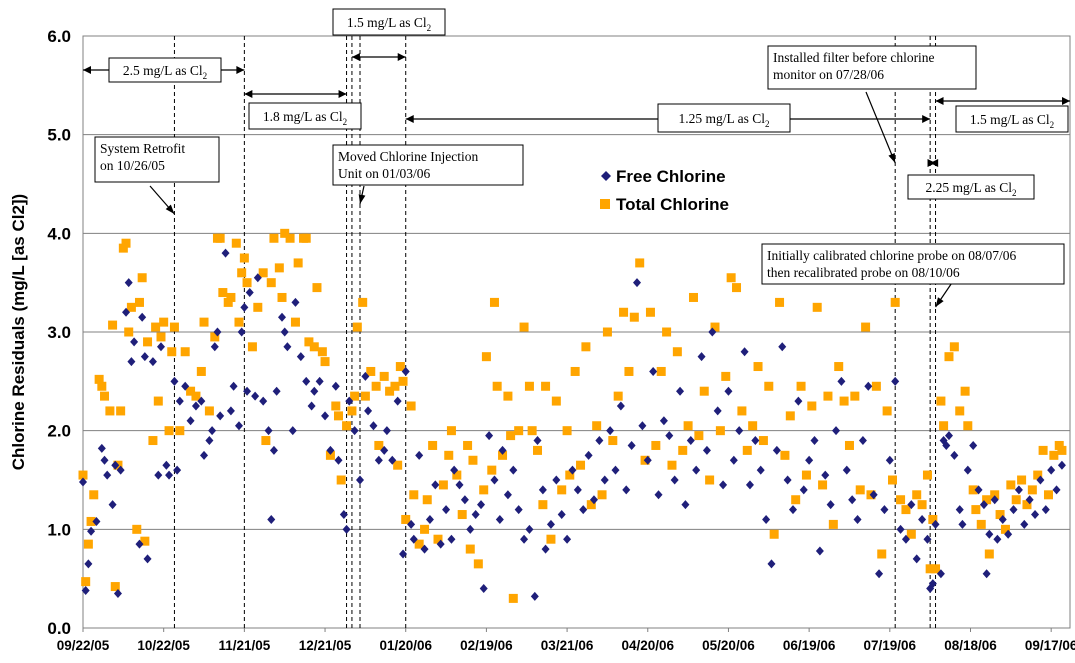  What do you see at coordinates (728, 645) in the screenshot?
I see `x-tick-label: 05/20/06` at bounding box center [728, 645].